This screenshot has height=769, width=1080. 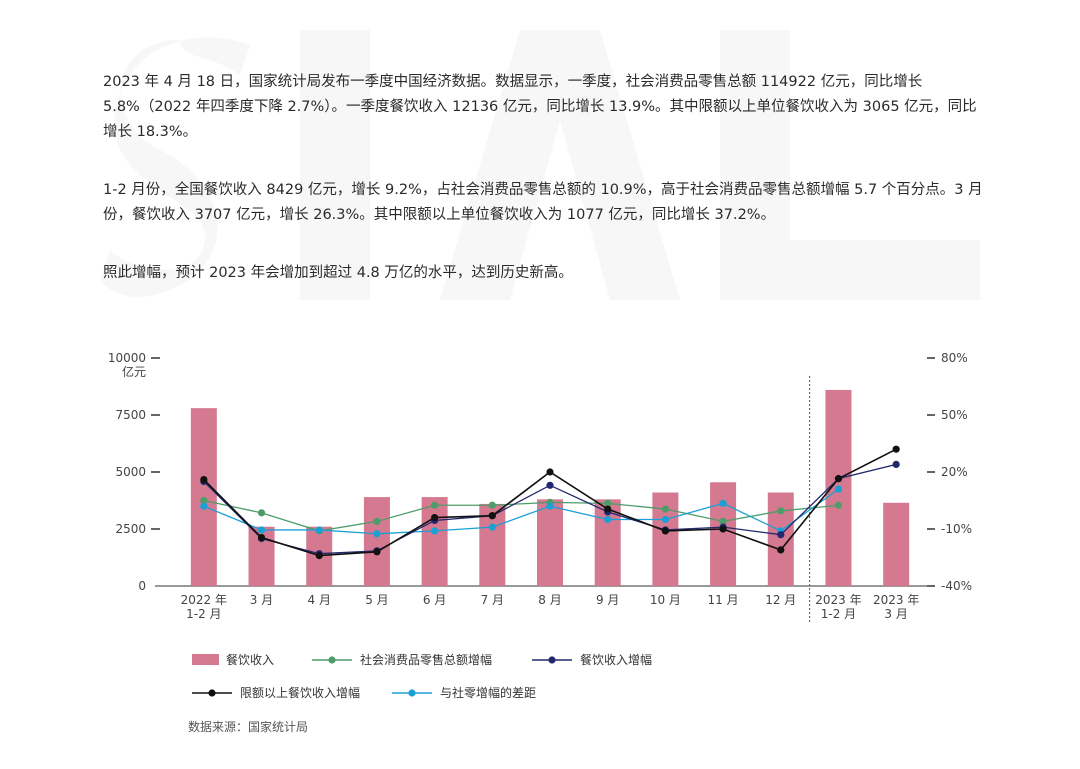 What do you see at coordinates (956, 529) in the screenshot?
I see `right-tick-label: -10%` at bounding box center [956, 529].